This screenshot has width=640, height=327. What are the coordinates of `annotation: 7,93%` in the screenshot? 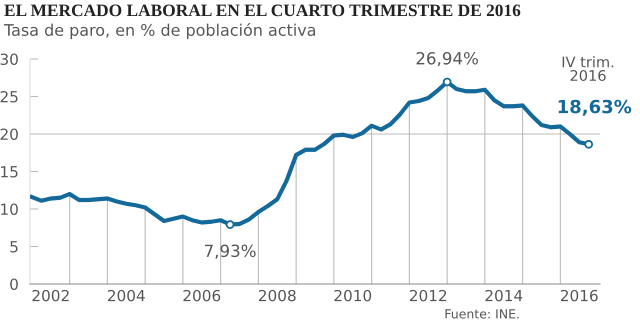 It's located at (230, 251).